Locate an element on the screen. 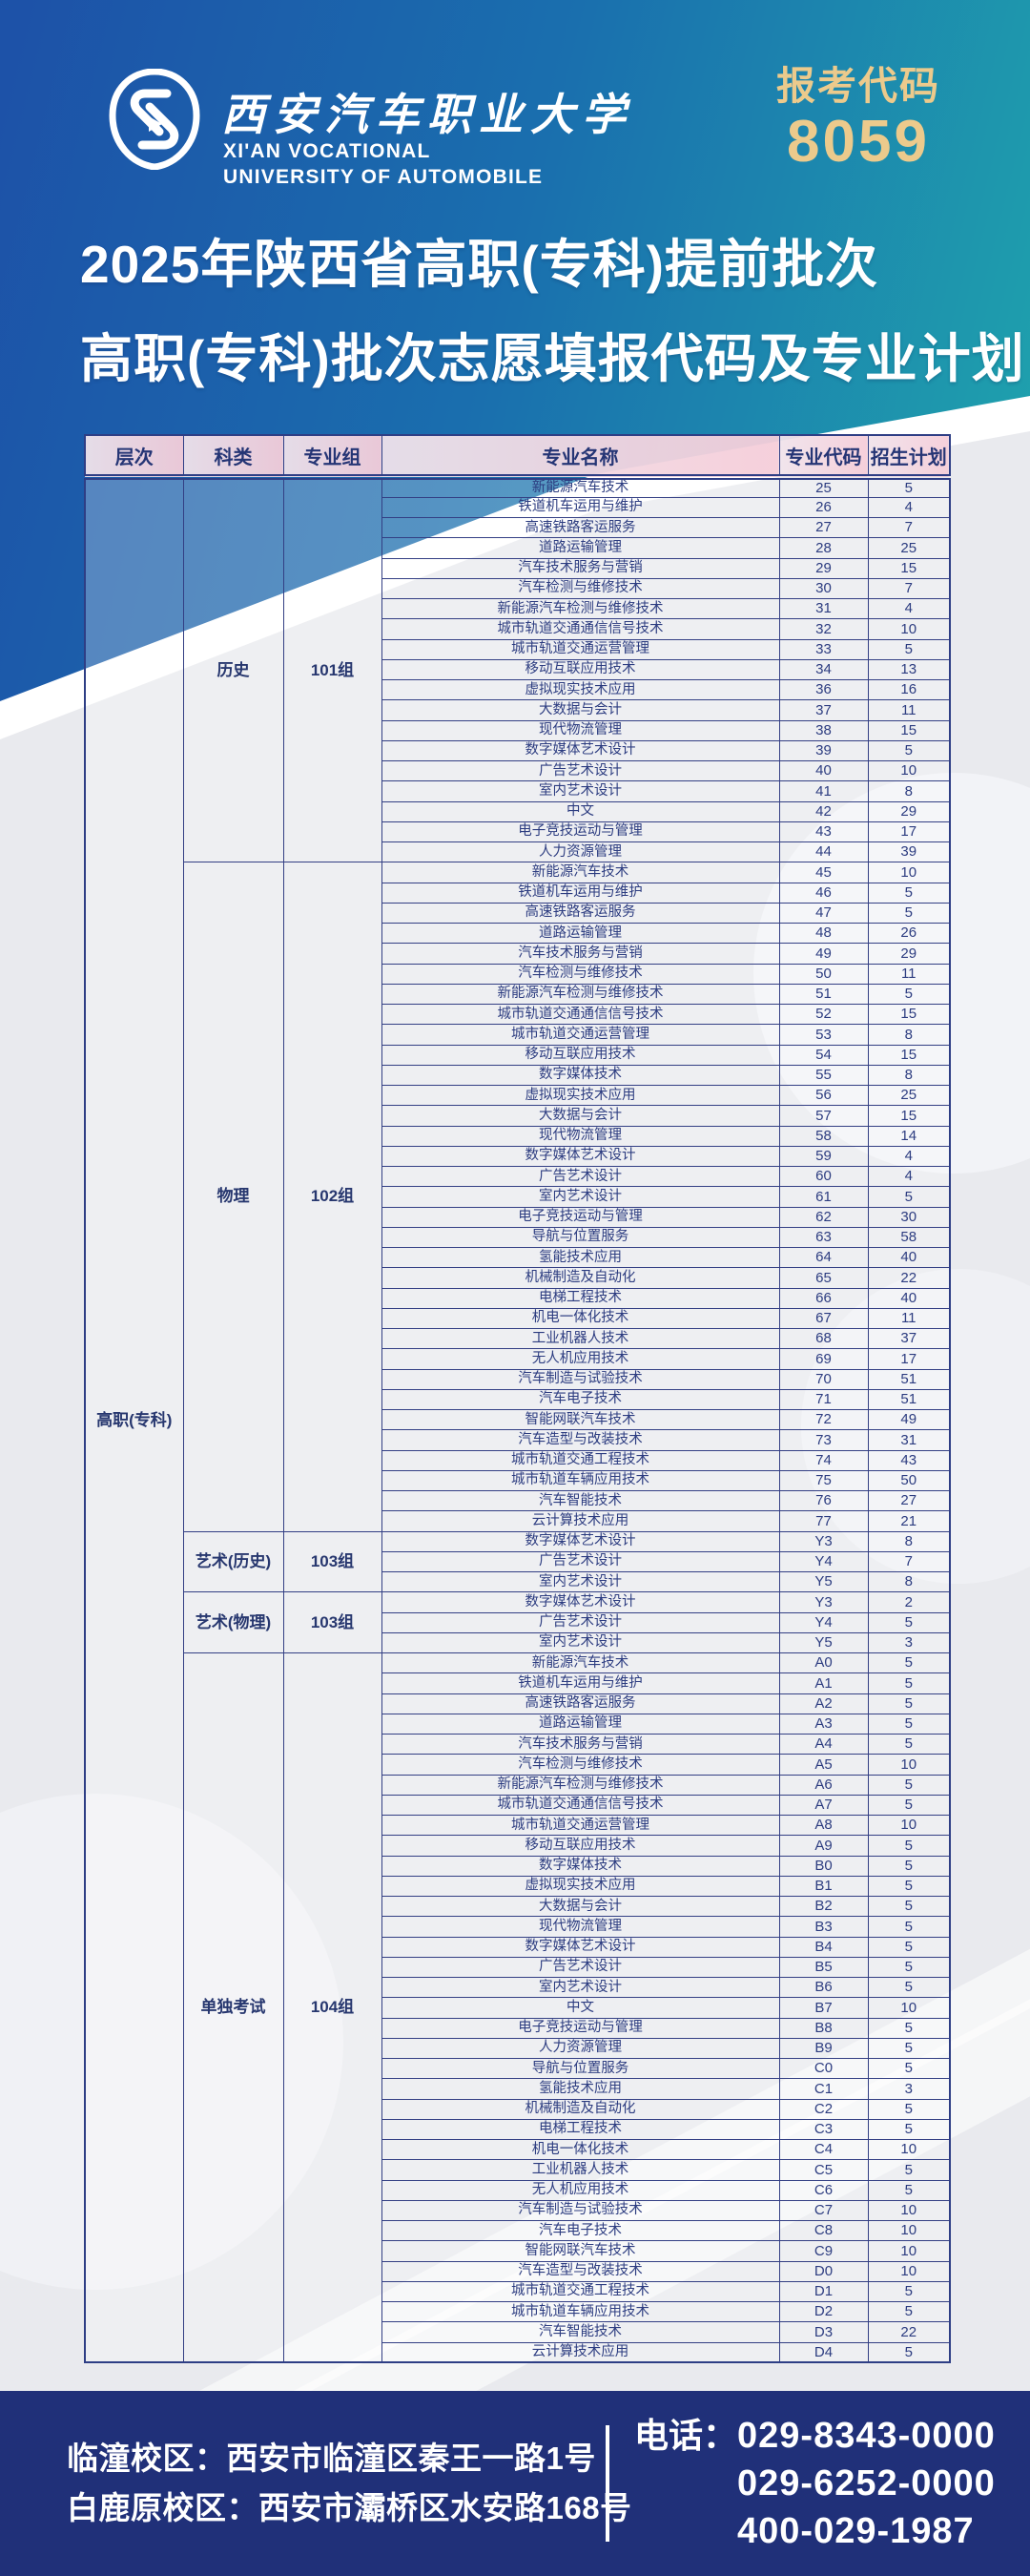 The width and height of the screenshot is (1030, 2576). plan-cell: 26 is located at coordinates (909, 933).